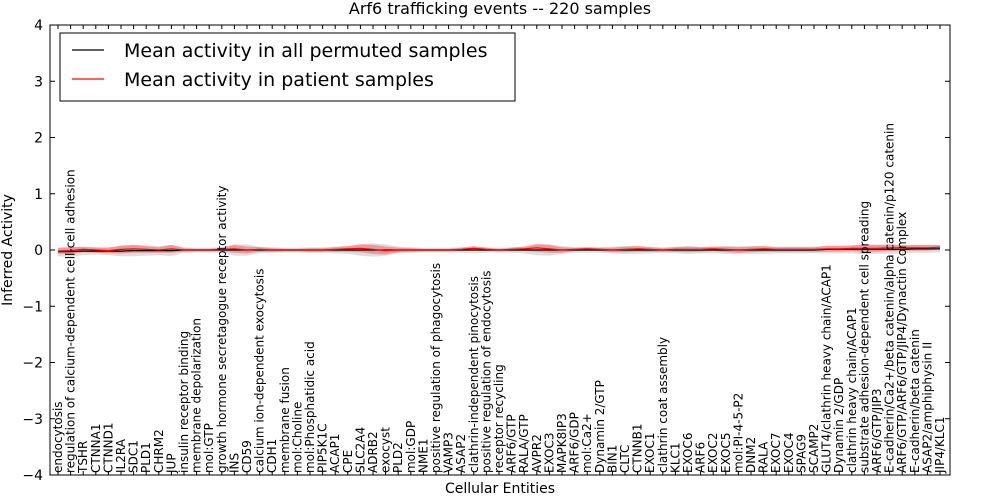  What do you see at coordinates (360, 450) in the screenshot?
I see `category-label: SLC2A4` at bounding box center [360, 450].